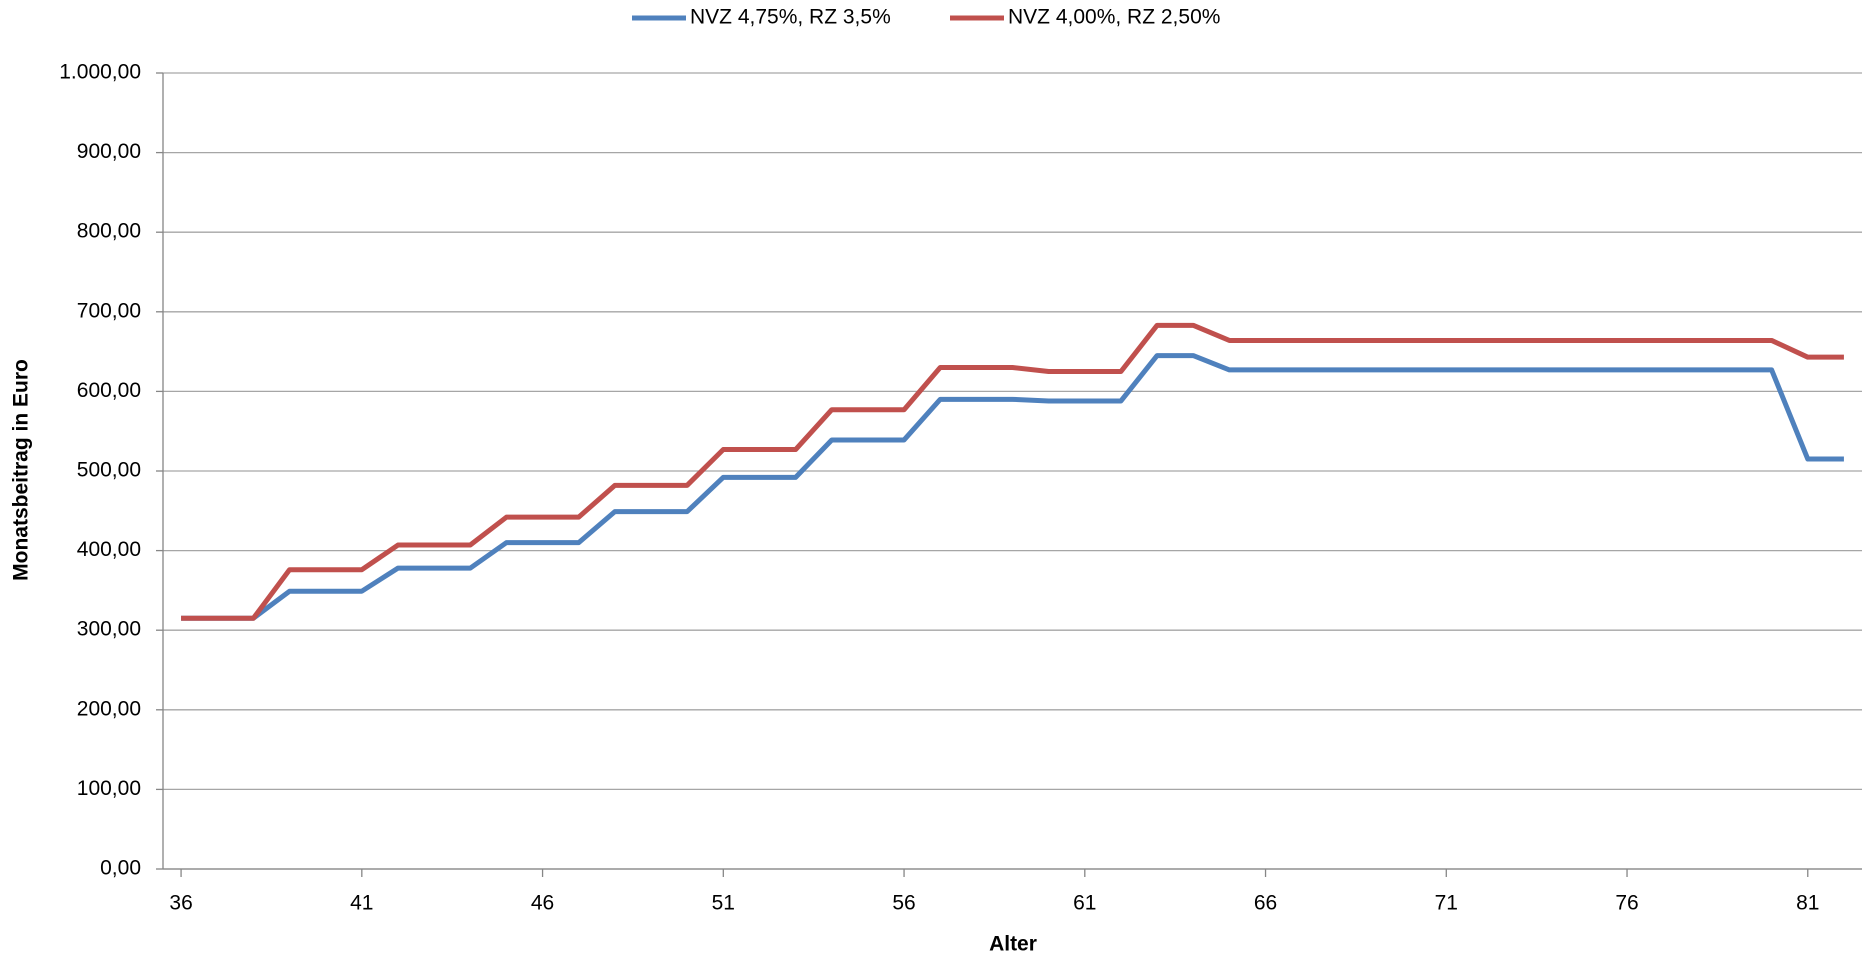 This screenshot has width=1865, height=954. I want to click on x-tick-label: 71, so click(1446, 903).